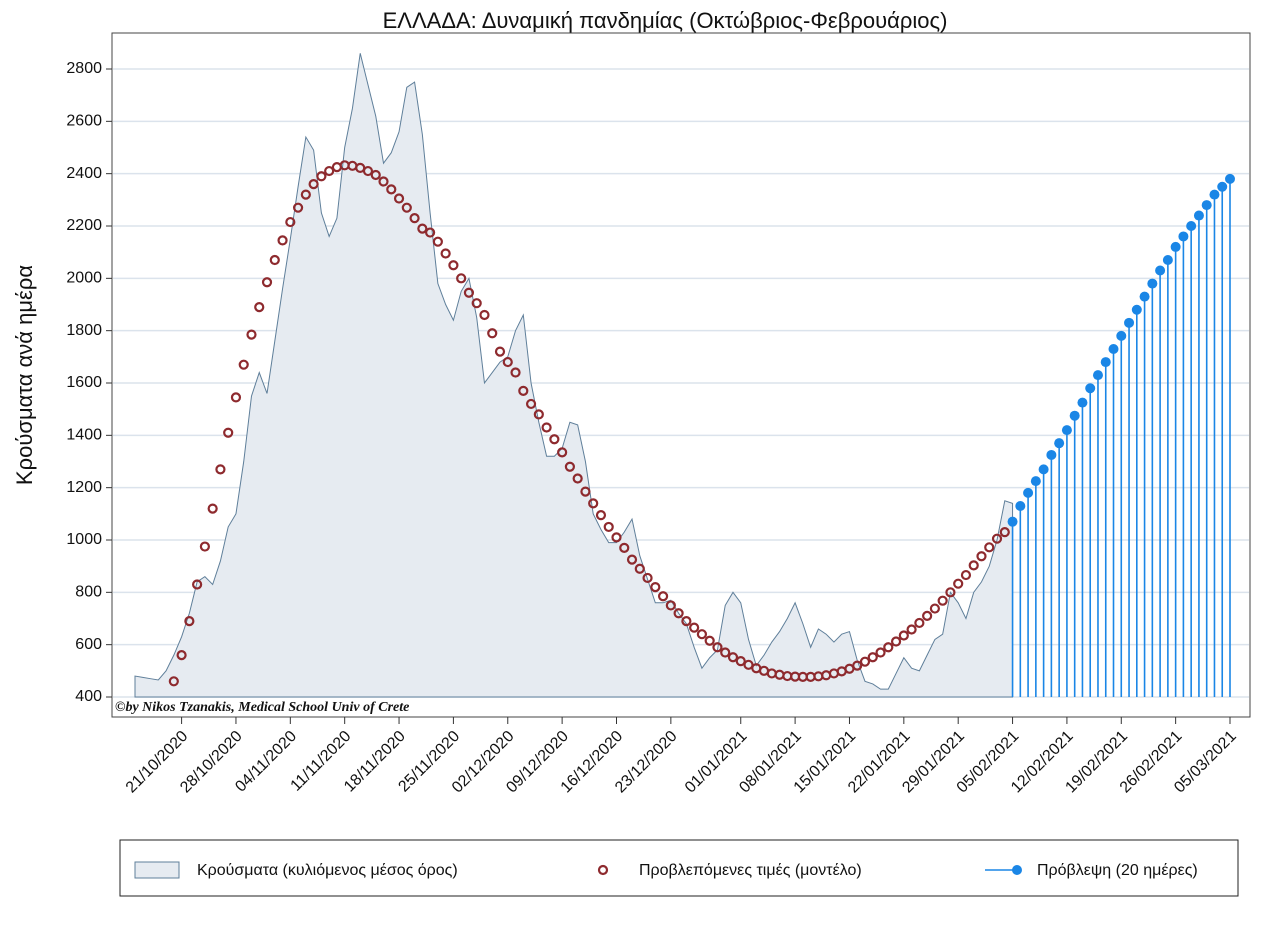 This screenshot has height=940, width=1280. I want to click on y-axis-label: Κρούσματα ανά ημέρα, so click(24, 375).